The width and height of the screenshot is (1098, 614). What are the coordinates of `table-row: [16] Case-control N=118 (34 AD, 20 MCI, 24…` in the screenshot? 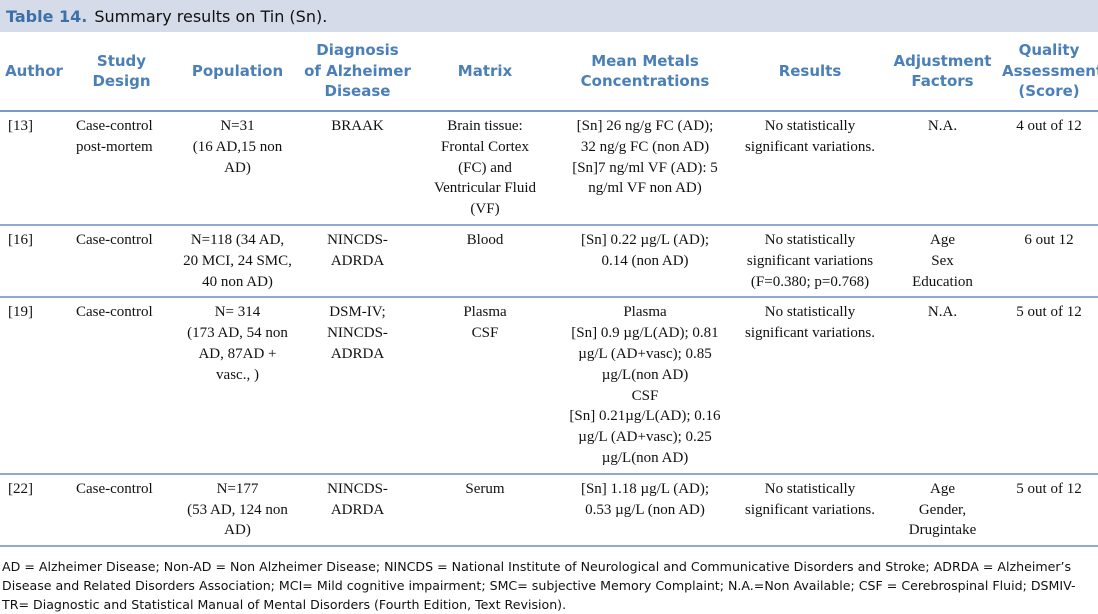 It's located at (549, 261).